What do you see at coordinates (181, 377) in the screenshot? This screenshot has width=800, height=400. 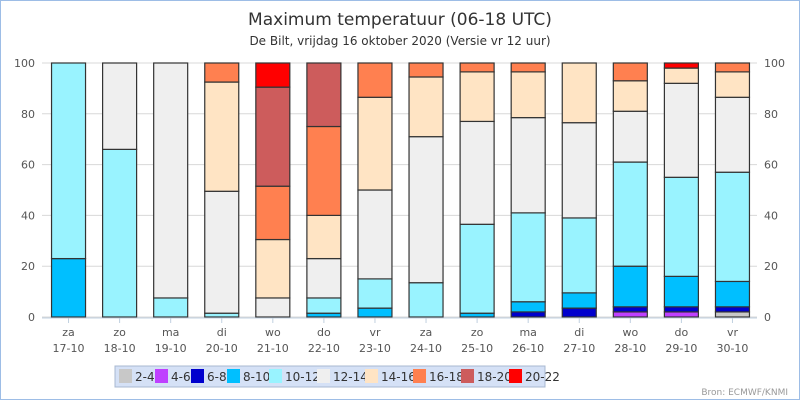 I see `legend-label-4-6: 4-6` at bounding box center [181, 377].